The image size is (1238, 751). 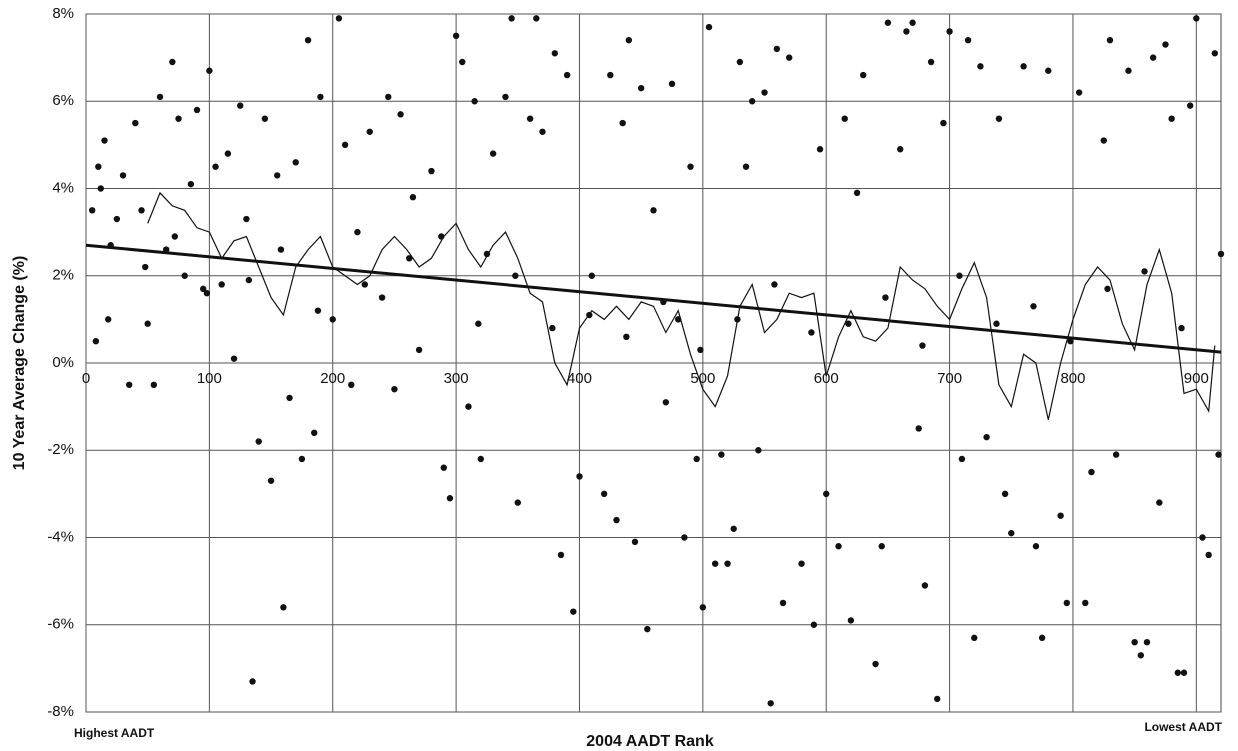 I want to click on y-axis-label: 10 Year Average Change (%), so click(x=19, y=363).